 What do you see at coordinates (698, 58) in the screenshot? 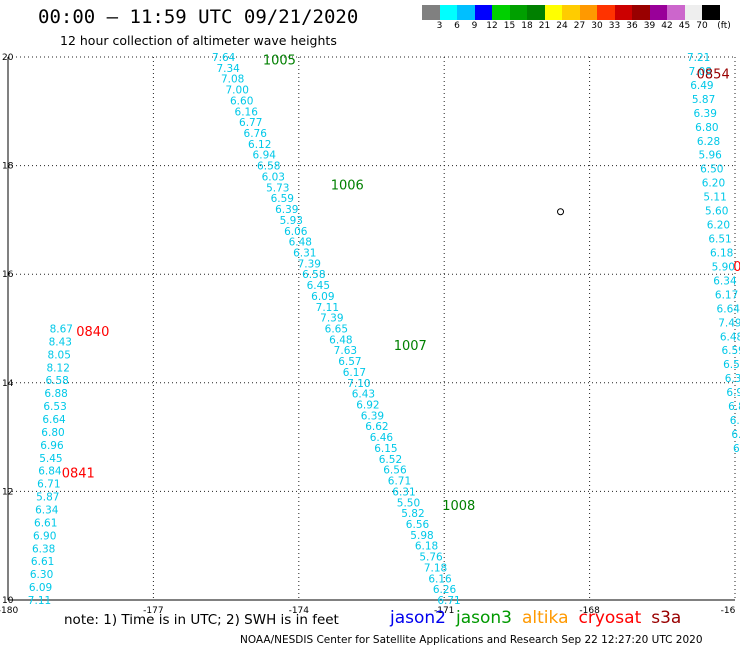
I see `swh-value-label: 7.21` at bounding box center [698, 58].